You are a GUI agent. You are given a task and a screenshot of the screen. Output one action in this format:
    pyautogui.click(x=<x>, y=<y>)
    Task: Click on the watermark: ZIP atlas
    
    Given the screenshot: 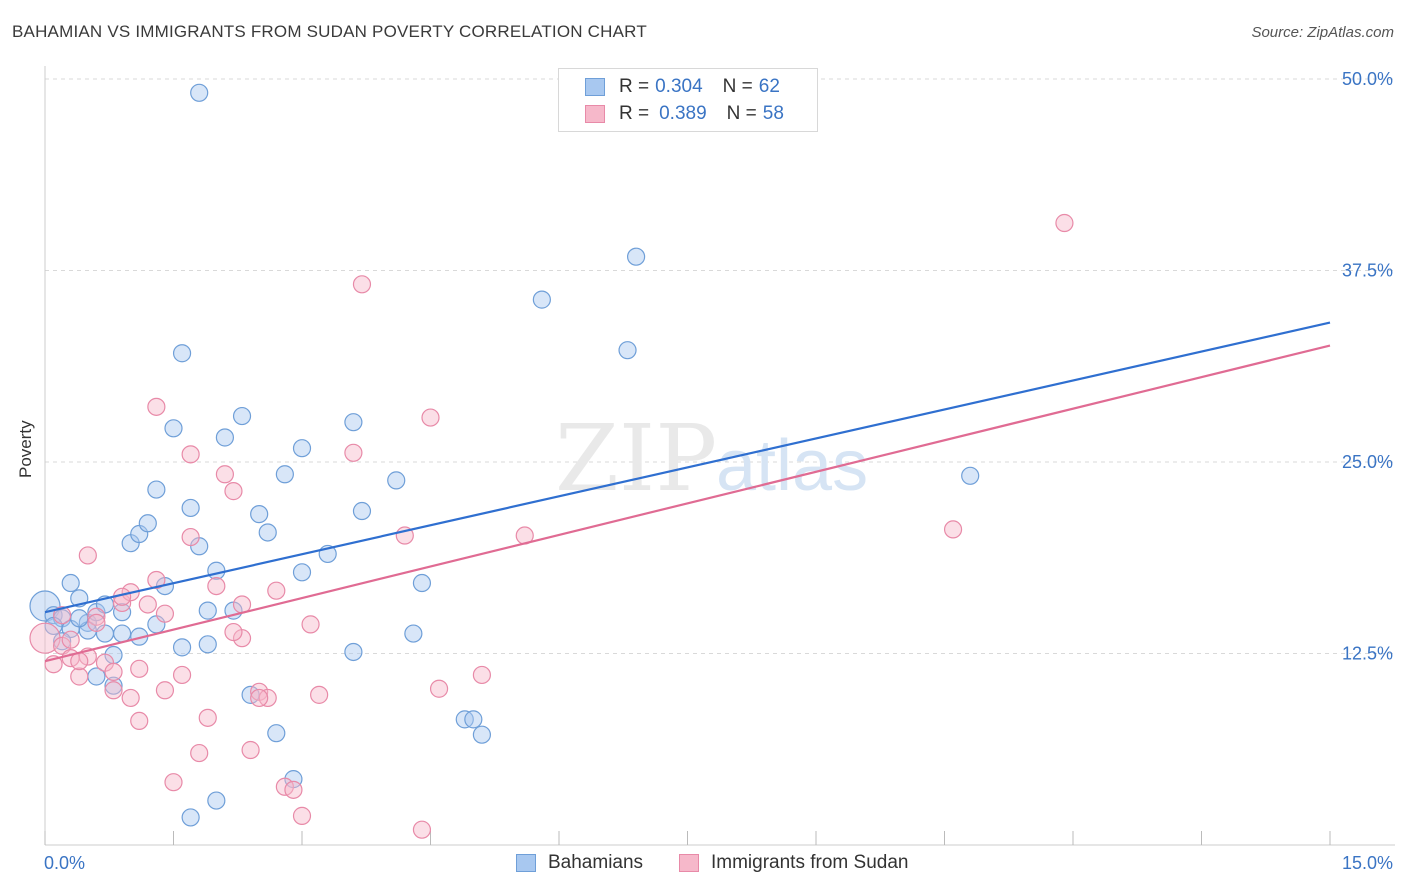 What is the action you would take?
    pyautogui.click(x=711, y=458)
    